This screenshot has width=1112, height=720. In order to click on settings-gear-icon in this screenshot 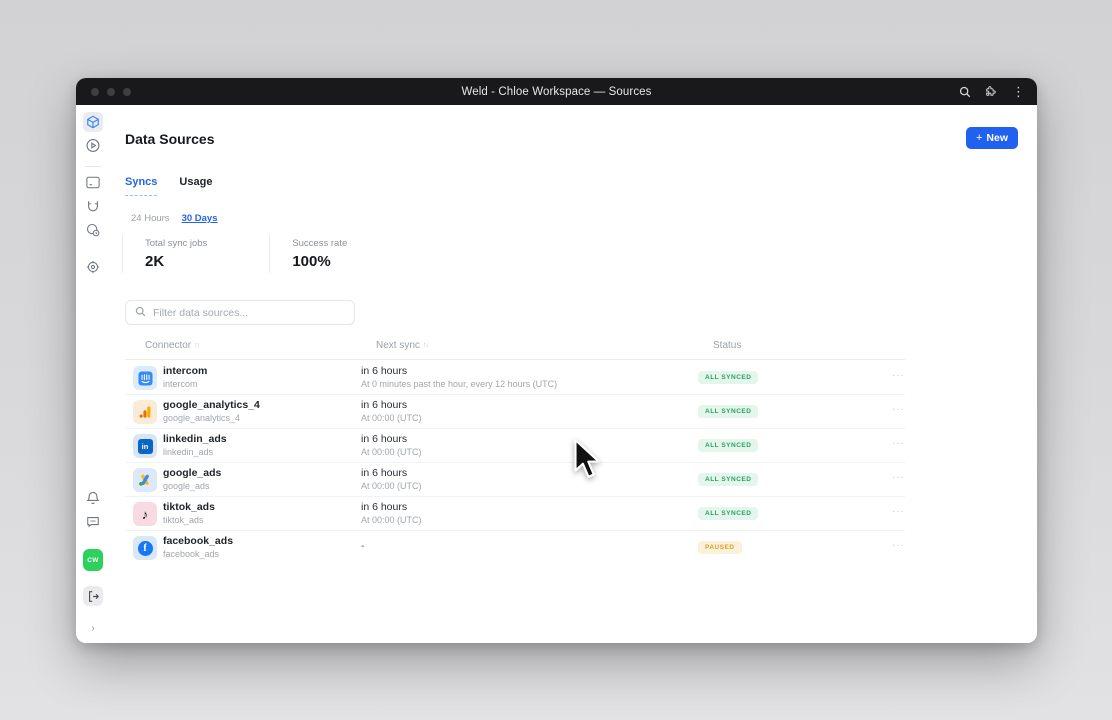, I will do `click(93, 267)`.